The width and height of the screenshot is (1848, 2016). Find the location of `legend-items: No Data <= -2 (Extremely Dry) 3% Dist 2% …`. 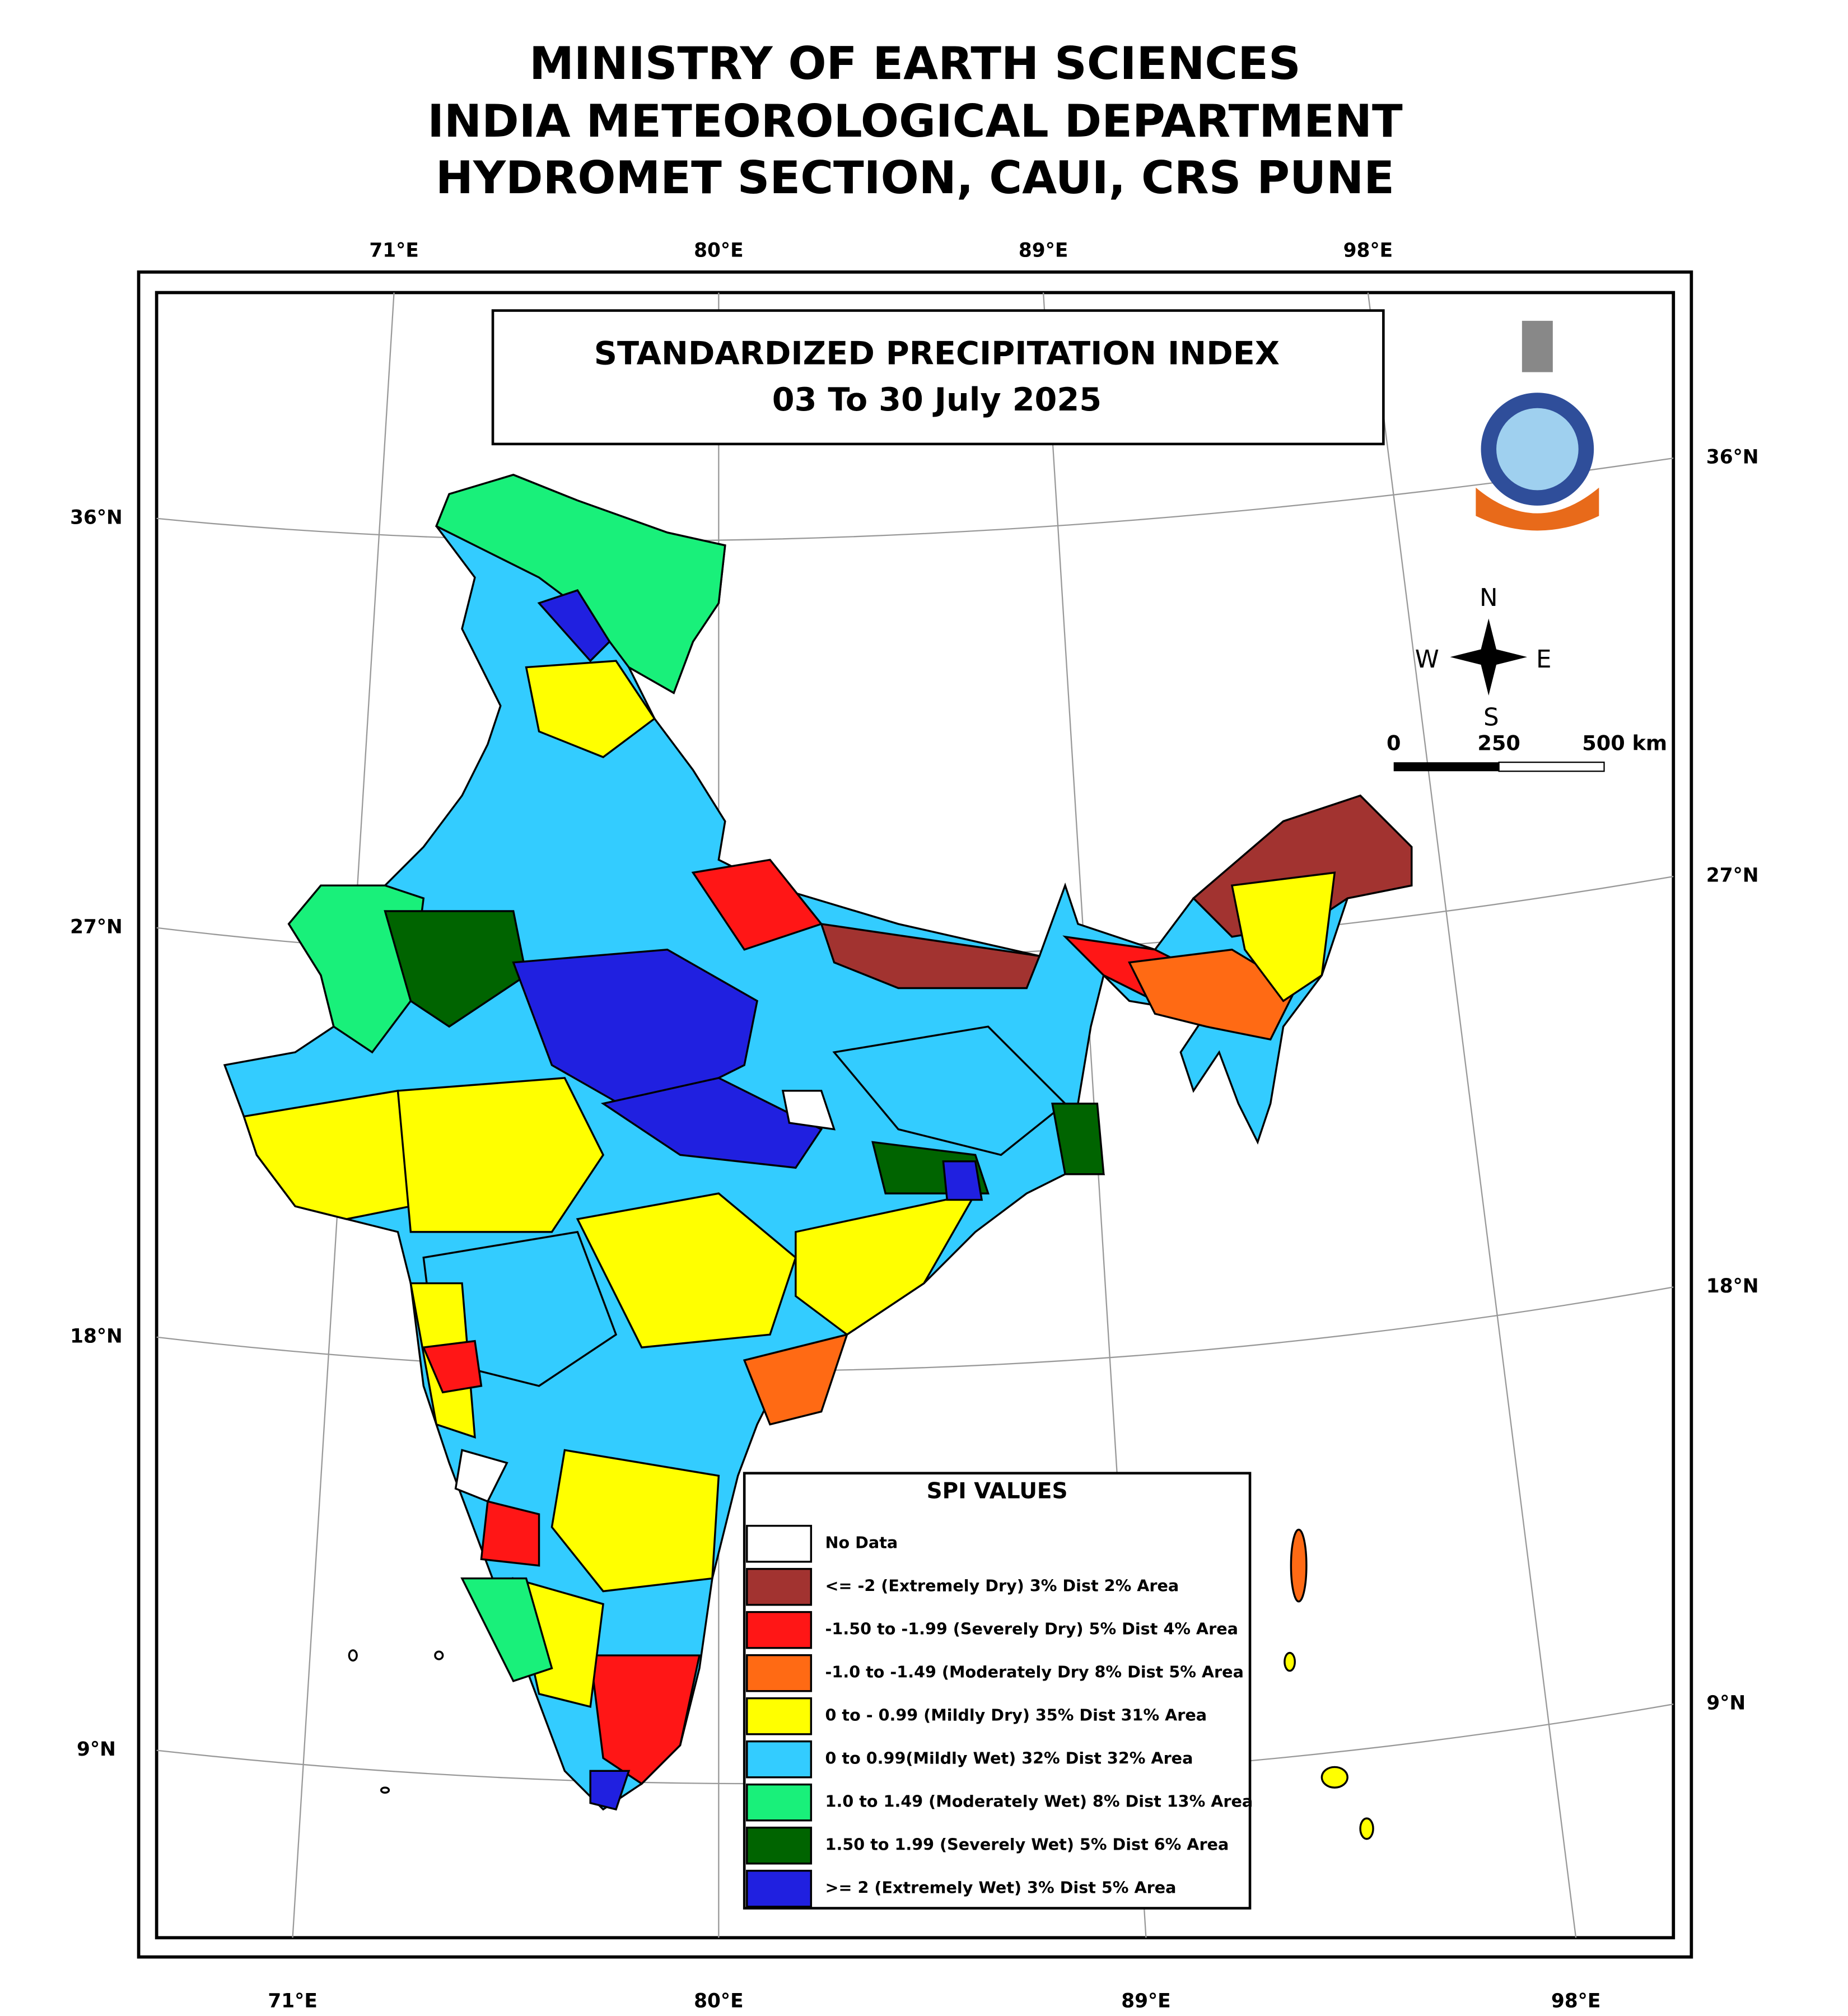

legend-items: No Data <= -2 (Extremely Dry) 3% Dist 2% … is located at coordinates (1000, 1716).